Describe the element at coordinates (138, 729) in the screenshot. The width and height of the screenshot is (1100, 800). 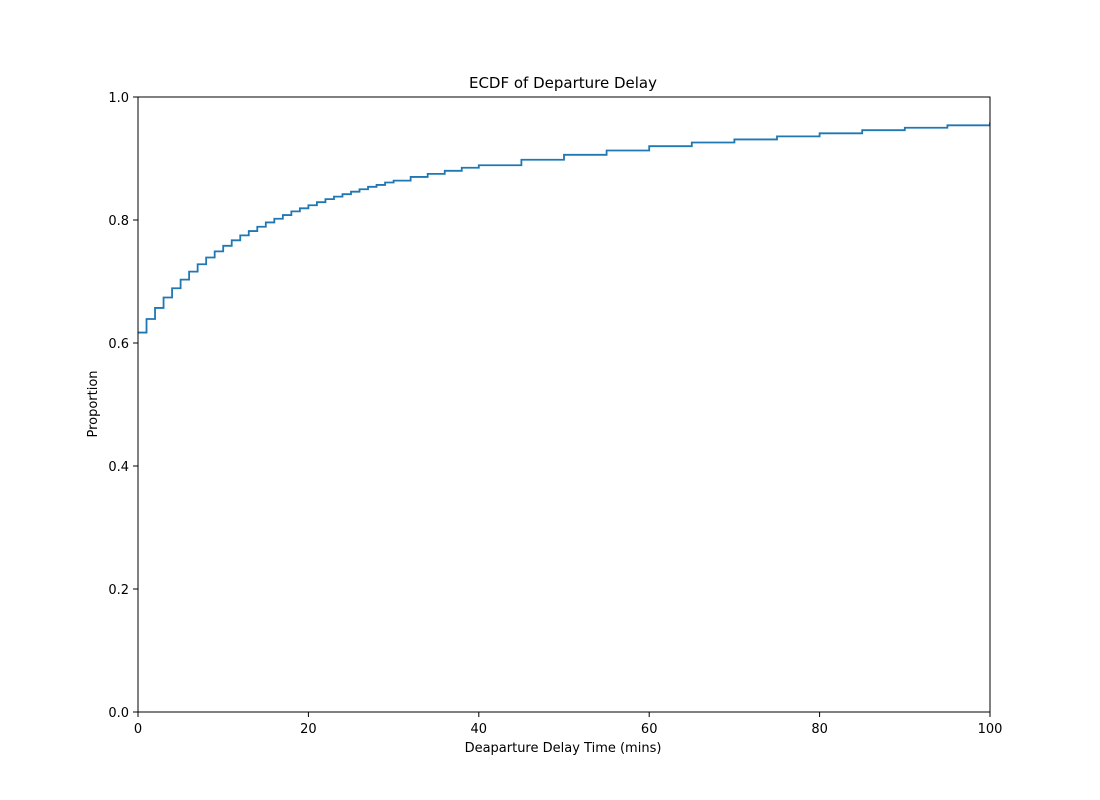
I see `x-tick-label: 0` at that location.